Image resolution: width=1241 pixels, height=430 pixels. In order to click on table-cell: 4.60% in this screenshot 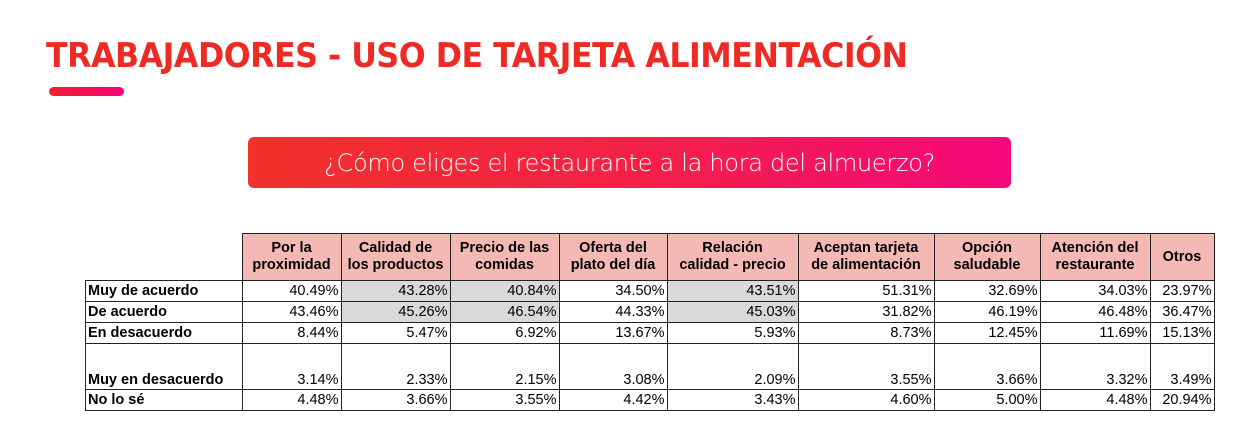, I will do `click(866, 400)`.